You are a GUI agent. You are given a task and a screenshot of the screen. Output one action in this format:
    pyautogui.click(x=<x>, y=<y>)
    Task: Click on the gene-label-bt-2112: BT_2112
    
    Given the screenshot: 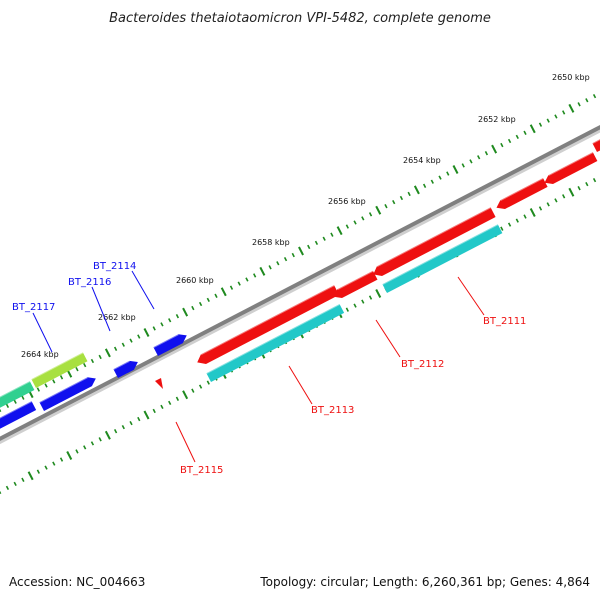 What is the action you would take?
    pyautogui.click(x=422, y=364)
    